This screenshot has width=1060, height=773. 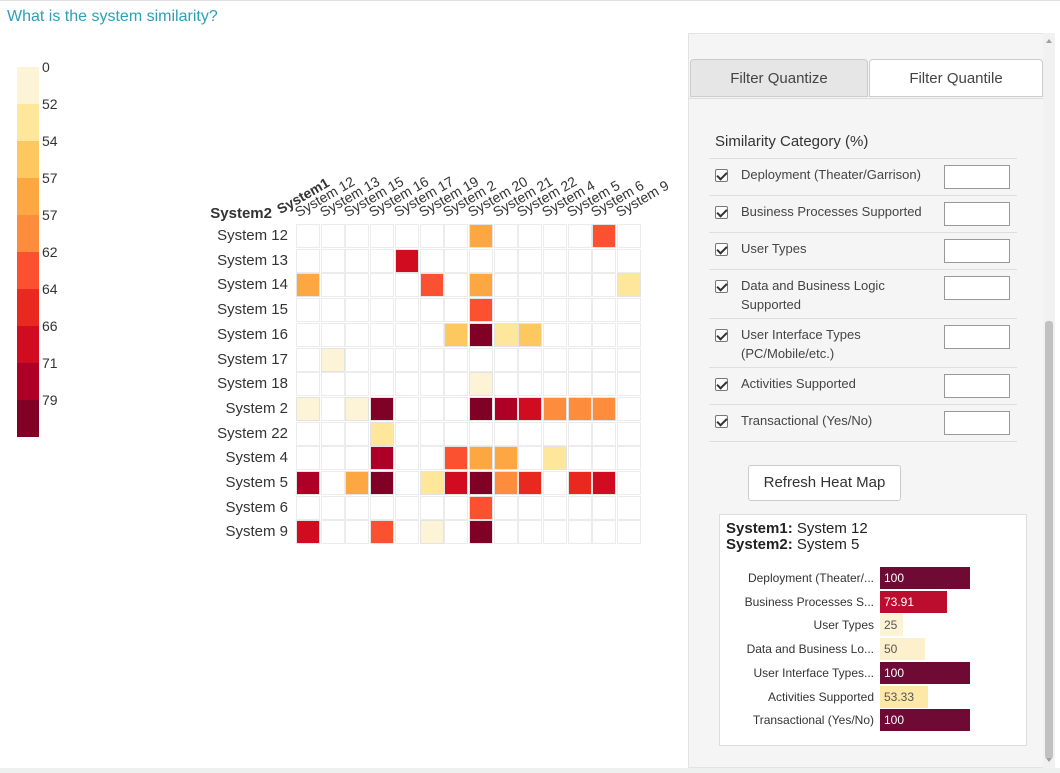 I want to click on scroll-up-icon, so click(x=1049, y=41).